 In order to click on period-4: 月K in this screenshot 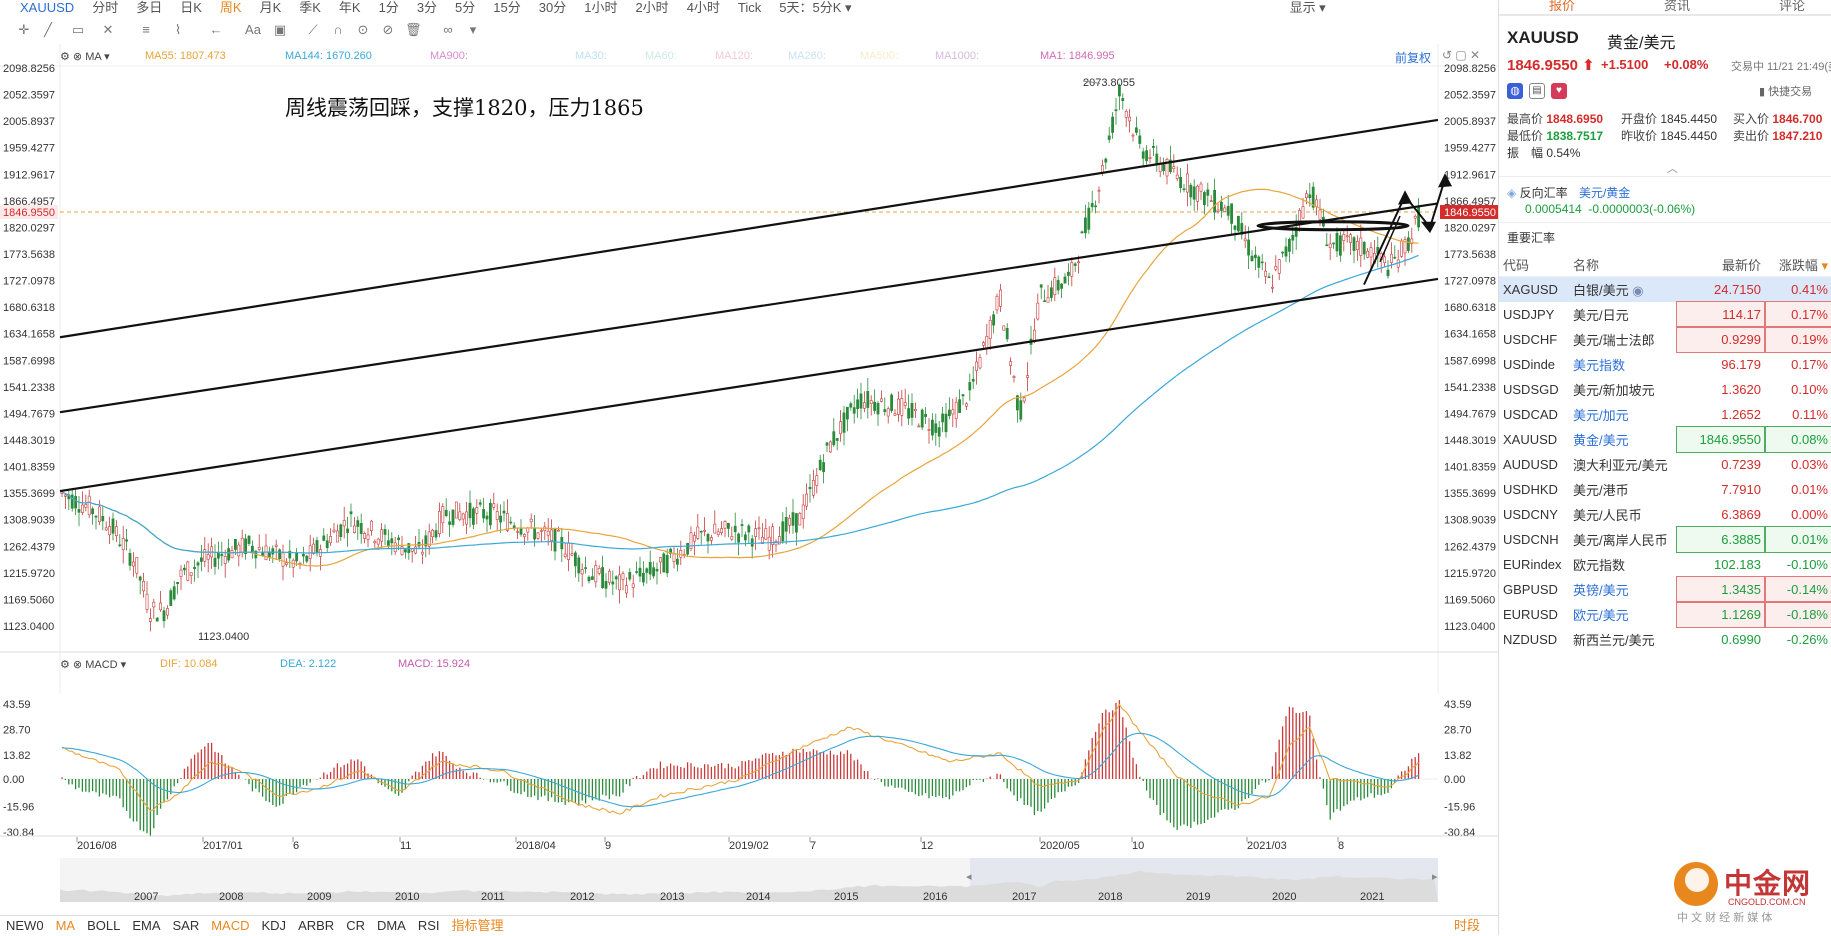, I will do `click(270, 7)`.